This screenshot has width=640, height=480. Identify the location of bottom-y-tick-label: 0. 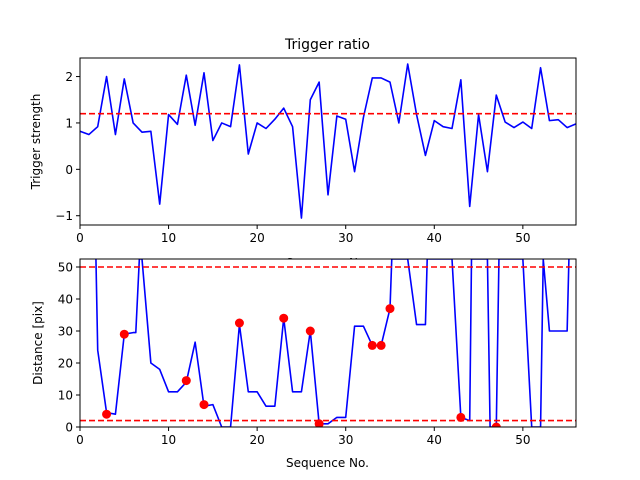
(69, 428).